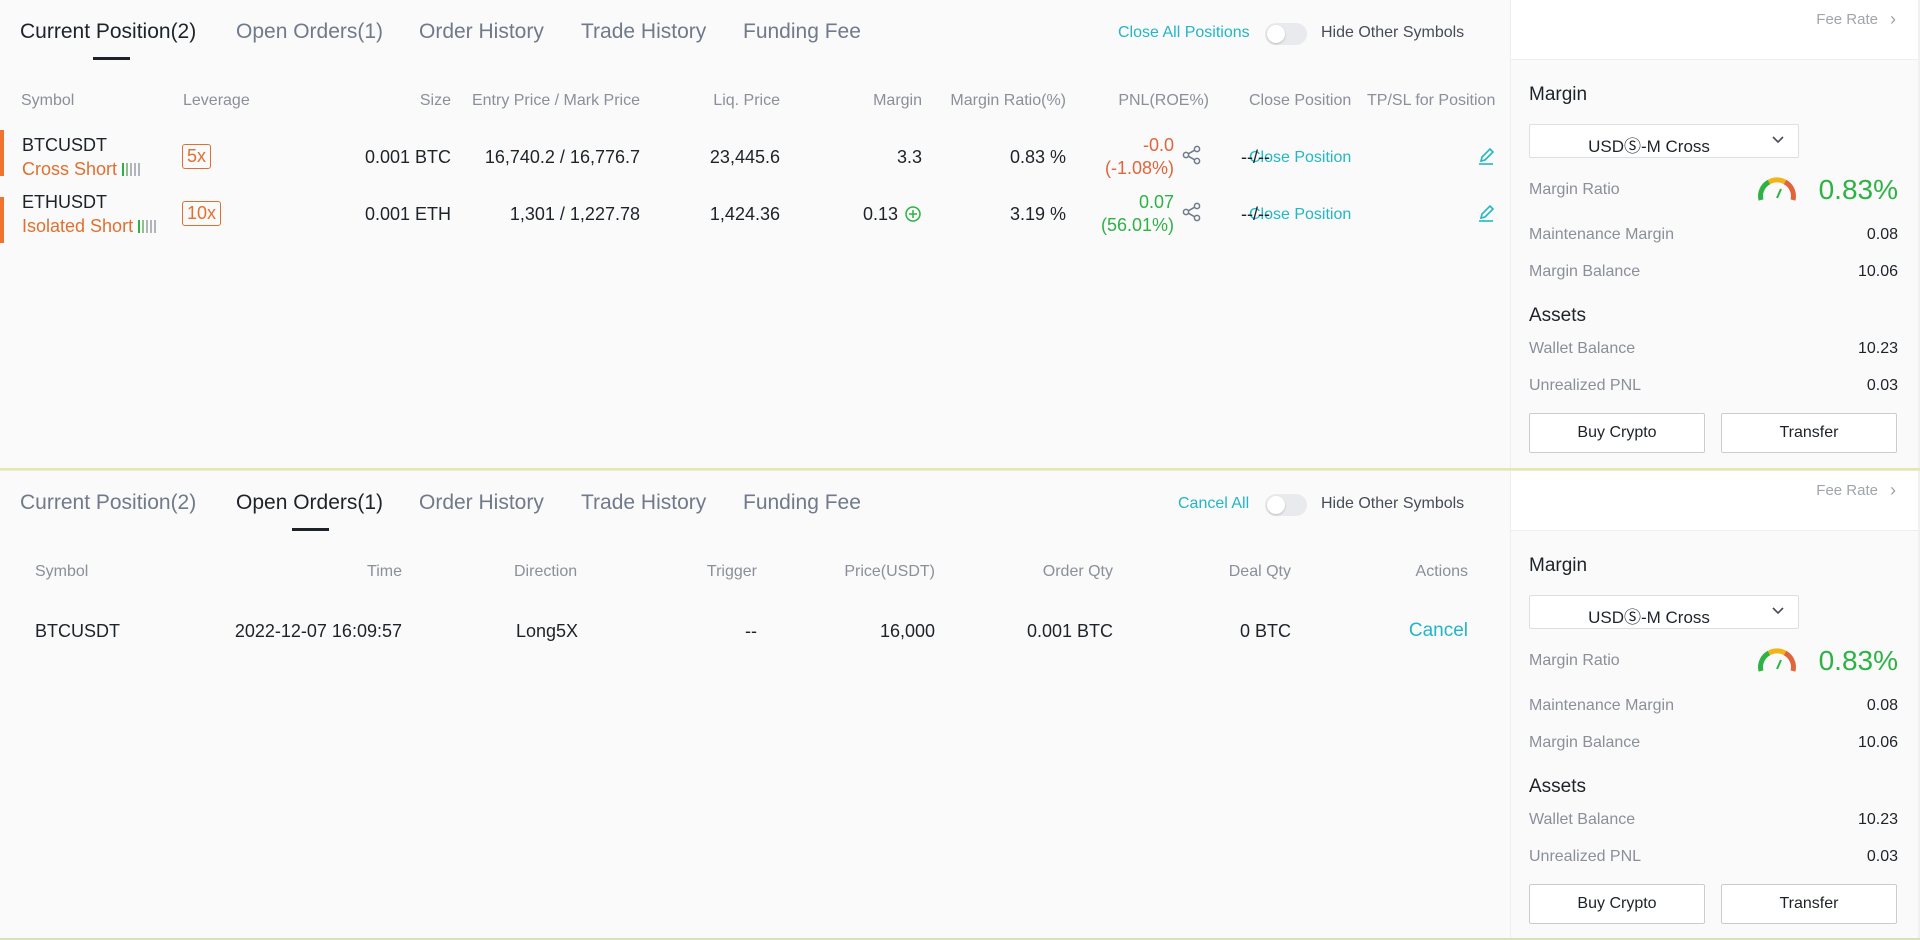  I want to click on roe-value: (-1.08%), so click(1139, 168).